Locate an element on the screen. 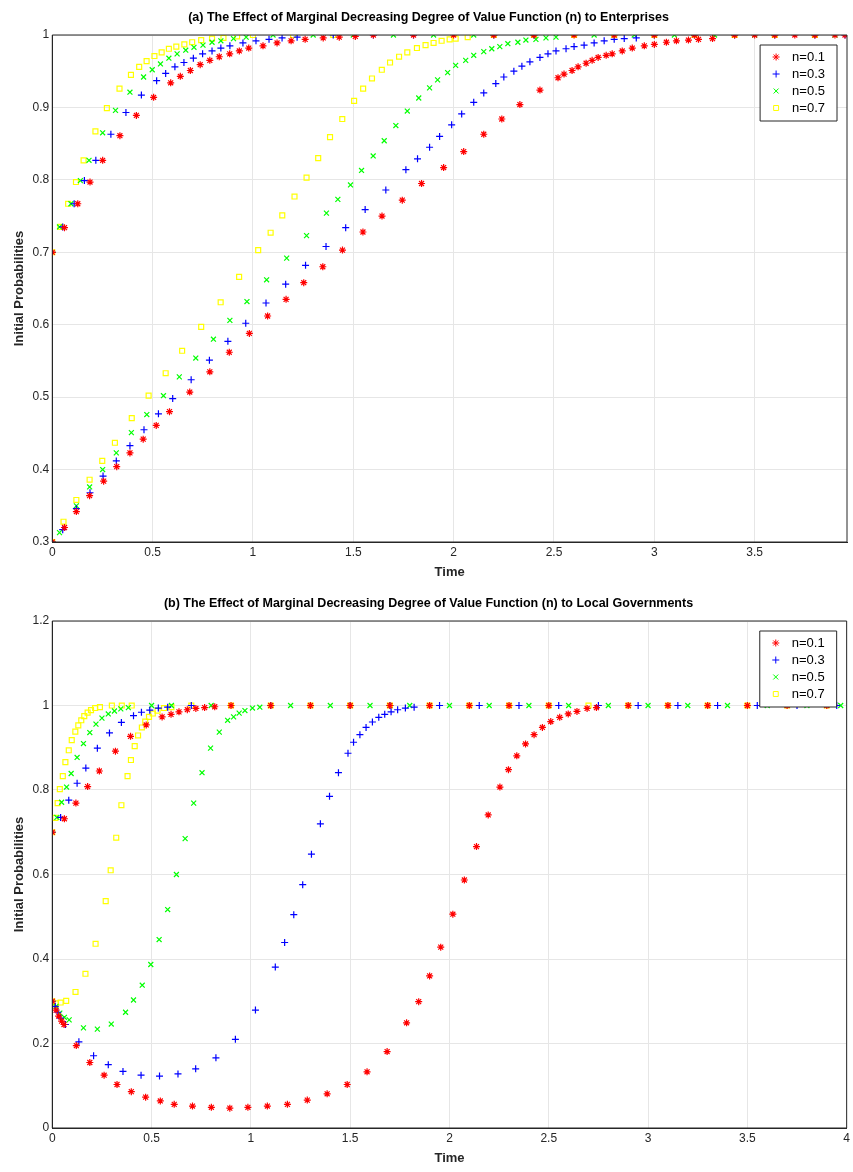  y-tick-label: 0.2 is located at coordinates (41, 1042).